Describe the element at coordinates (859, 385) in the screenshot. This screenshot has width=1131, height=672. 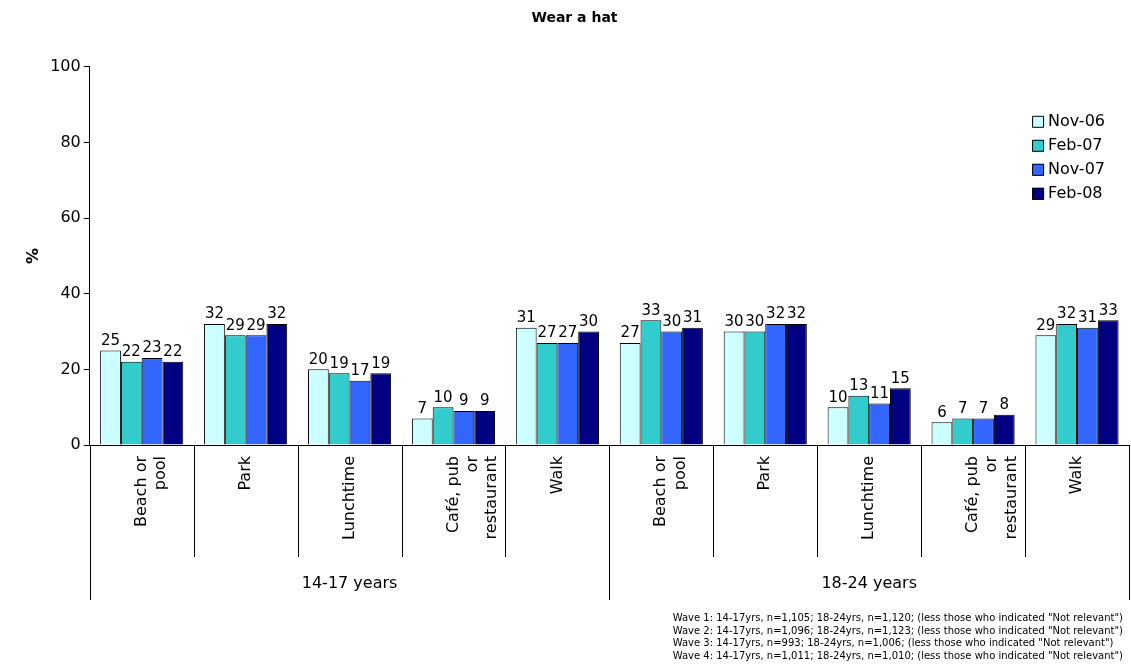
I see `data-label: 13` at that location.